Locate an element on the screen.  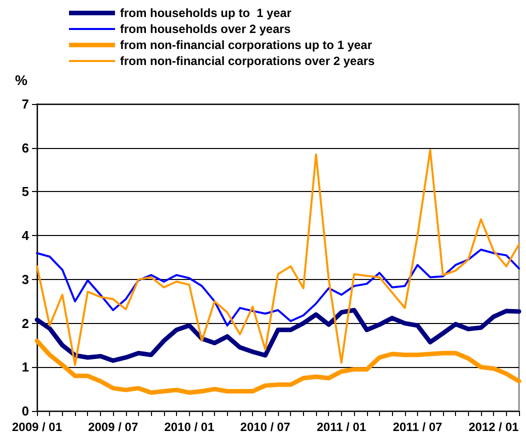
legend-label: from households up to 1 year is located at coordinates (206, 13).